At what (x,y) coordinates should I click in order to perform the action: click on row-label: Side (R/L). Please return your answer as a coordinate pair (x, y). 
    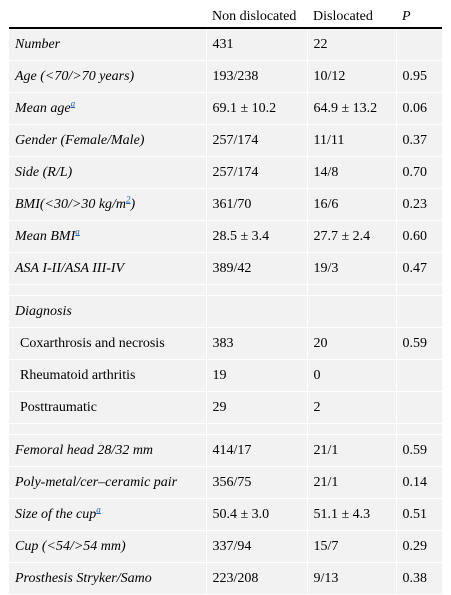
    Looking at the image, I should click on (107, 172).